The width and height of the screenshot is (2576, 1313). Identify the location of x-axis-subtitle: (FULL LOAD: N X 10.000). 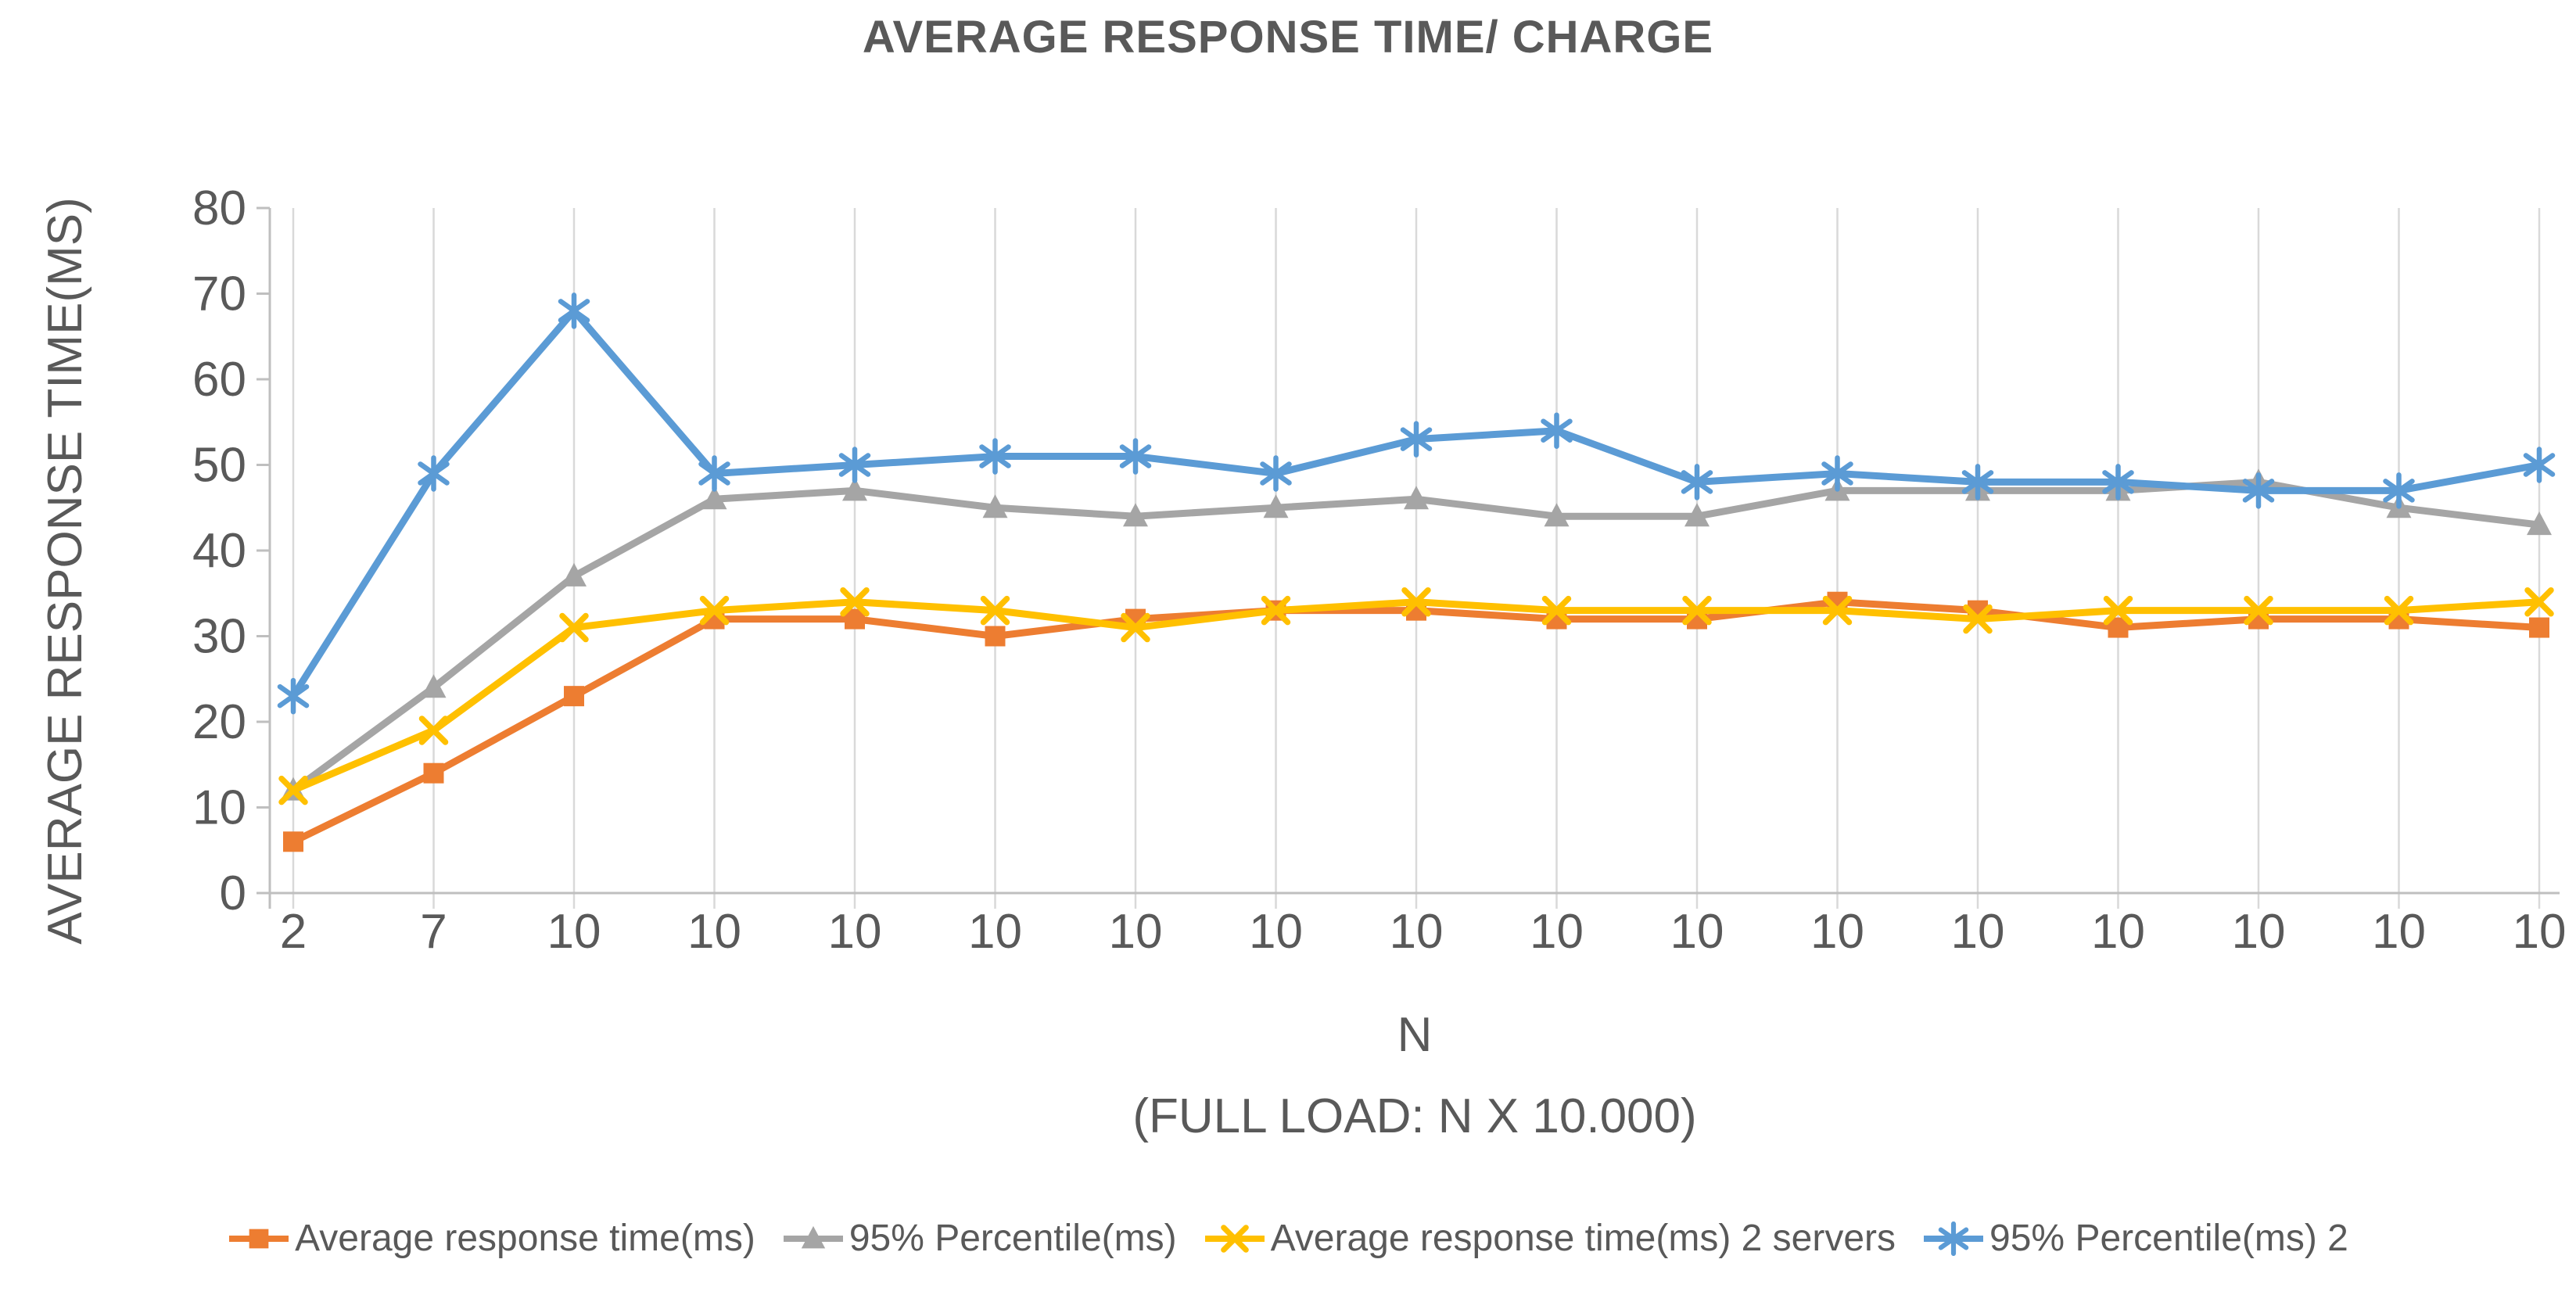
(1414, 1116).